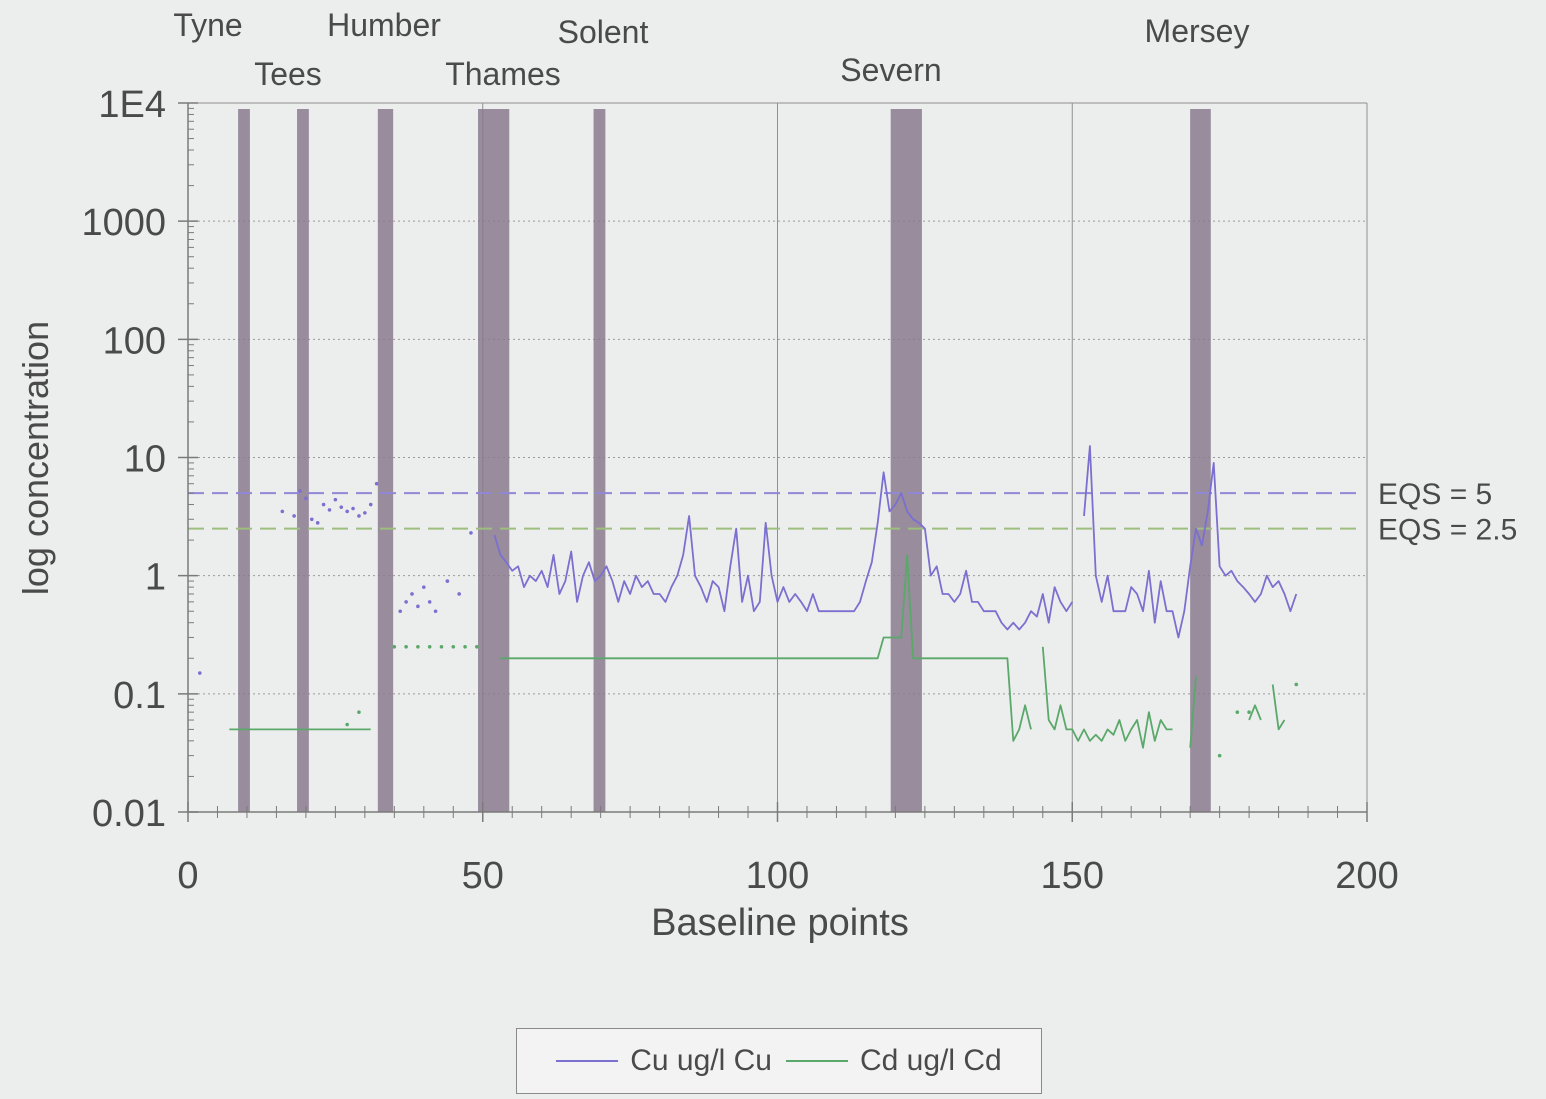 The image size is (1546, 1099). What do you see at coordinates (817, 1061) in the screenshot?
I see `legend-swatch-cd` at bounding box center [817, 1061].